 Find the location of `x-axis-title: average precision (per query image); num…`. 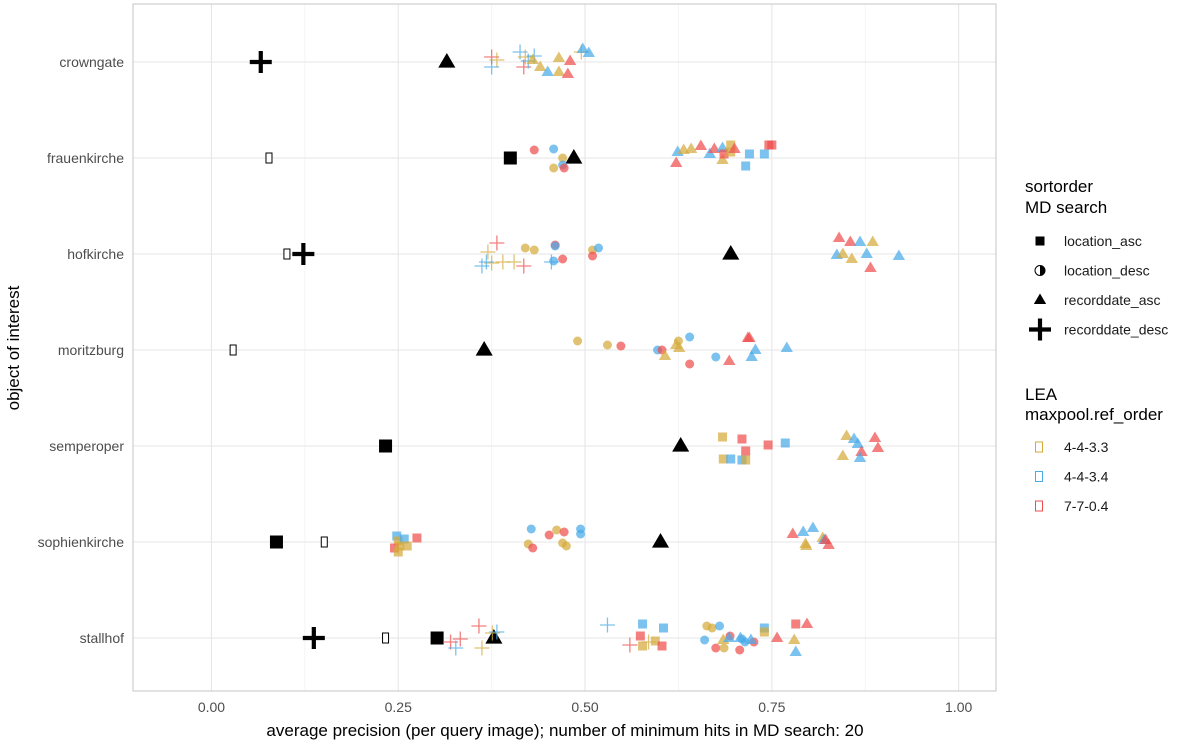

x-axis-title: average precision (per query image); num… is located at coordinates (564, 730).